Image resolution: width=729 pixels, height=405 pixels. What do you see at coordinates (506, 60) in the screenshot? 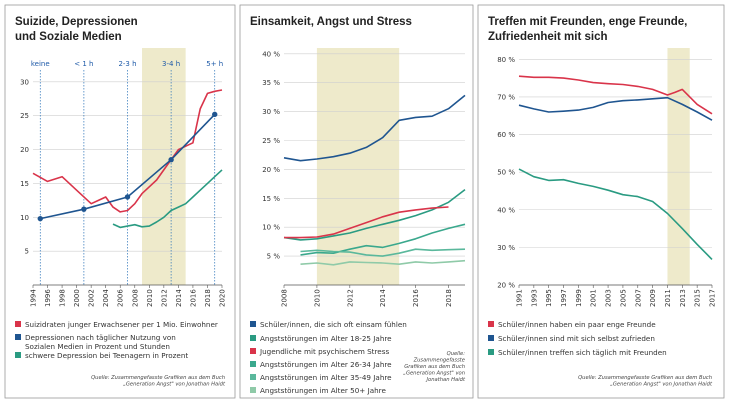
I see `y-tick-label: 80 %` at bounding box center [506, 60].